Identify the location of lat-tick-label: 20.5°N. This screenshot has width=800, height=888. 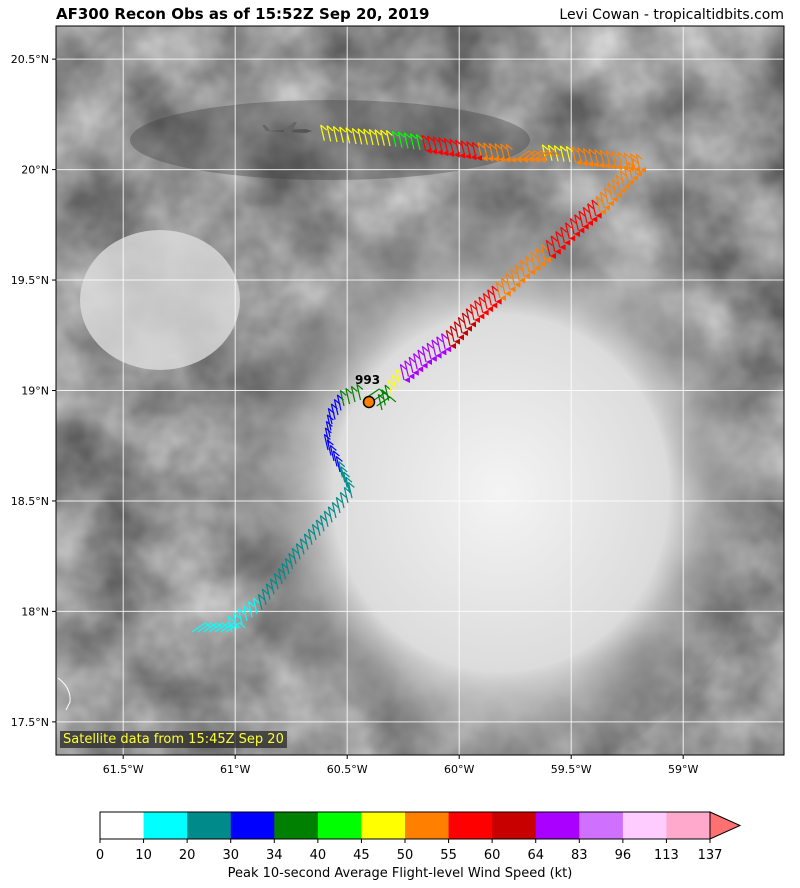
(30, 59).